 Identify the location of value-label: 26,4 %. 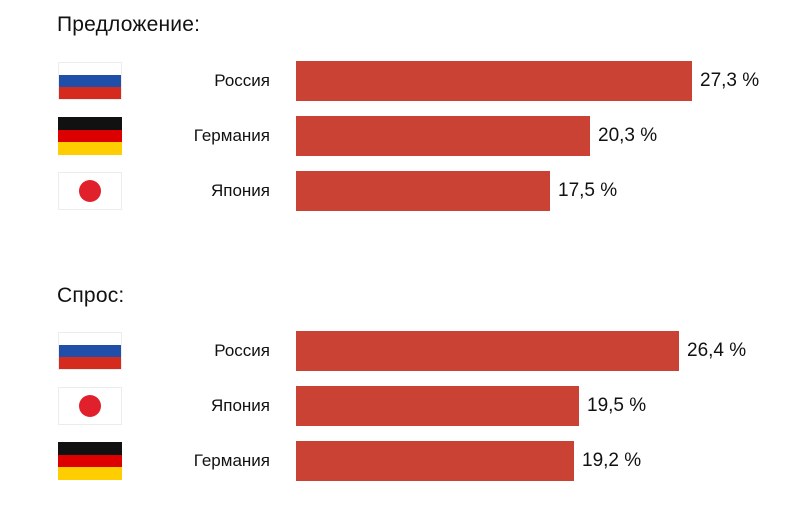
(717, 350).